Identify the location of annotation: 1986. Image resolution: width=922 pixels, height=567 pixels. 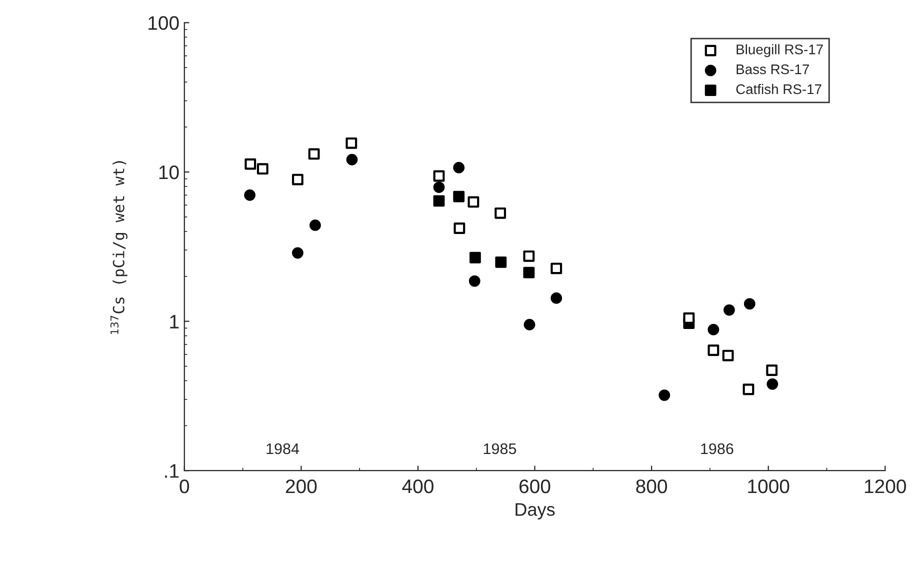
(717, 448).